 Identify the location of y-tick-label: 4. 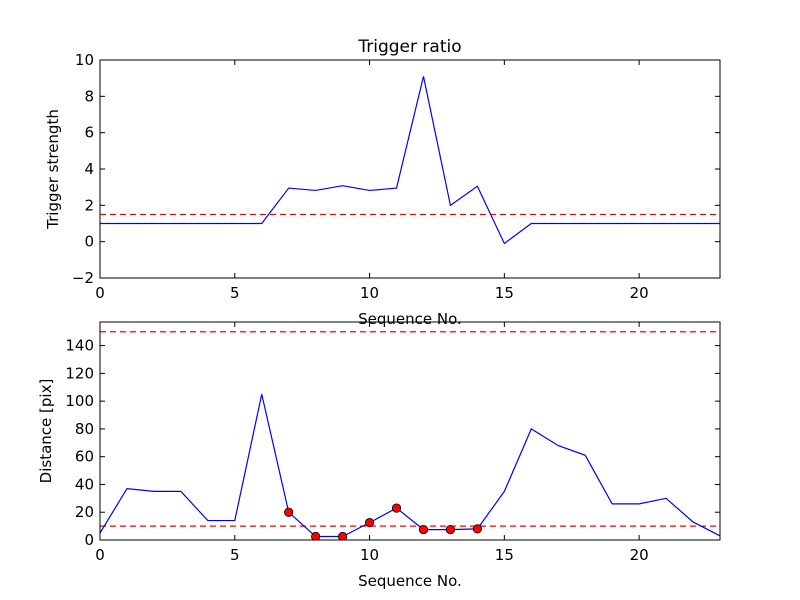
(89, 169).